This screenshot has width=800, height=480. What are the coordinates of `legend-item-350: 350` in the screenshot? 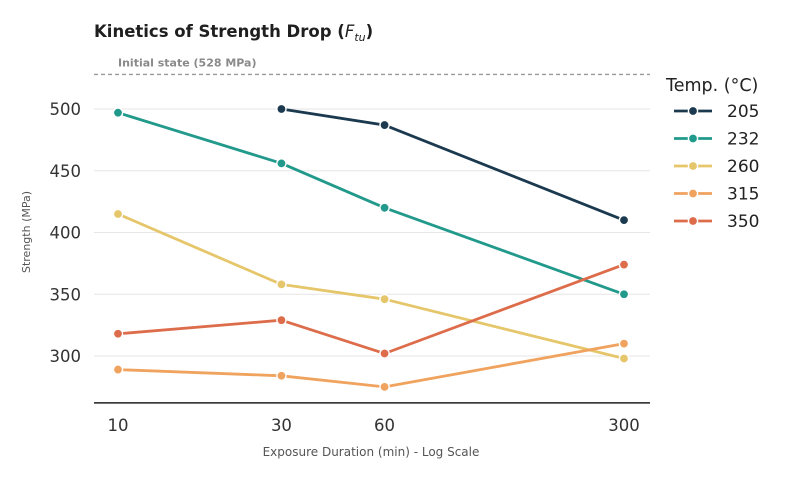 It's located at (716, 222).